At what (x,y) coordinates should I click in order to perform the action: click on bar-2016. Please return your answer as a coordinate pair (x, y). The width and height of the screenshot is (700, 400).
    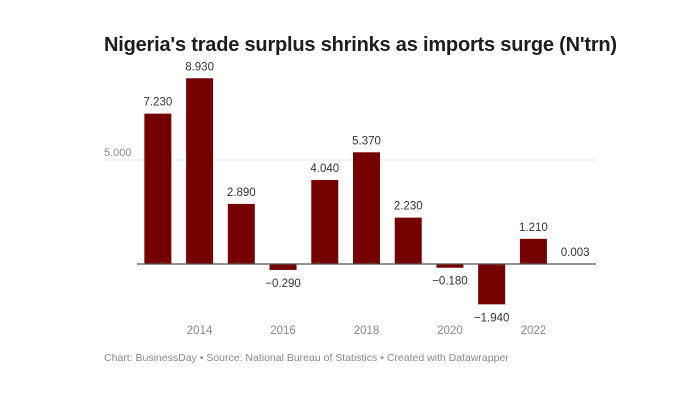
    Looking at the image, I should click on (283, 267).